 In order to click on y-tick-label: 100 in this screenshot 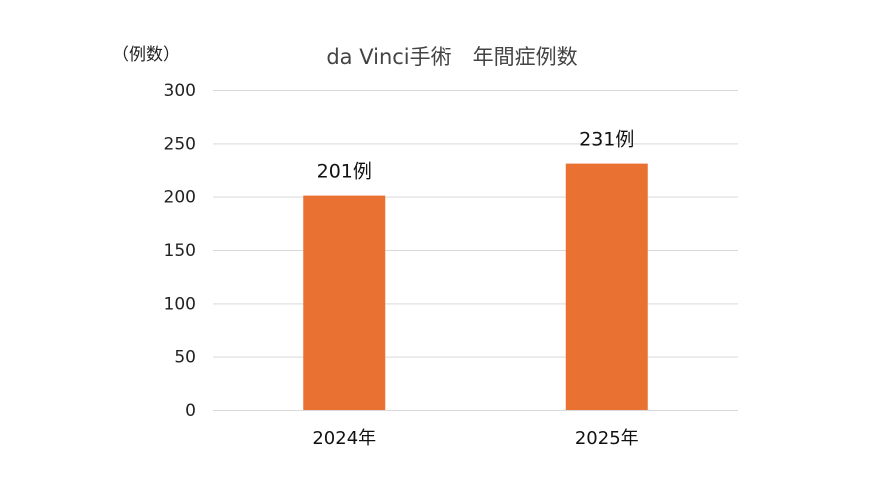, I will do `click(180, 304)`.